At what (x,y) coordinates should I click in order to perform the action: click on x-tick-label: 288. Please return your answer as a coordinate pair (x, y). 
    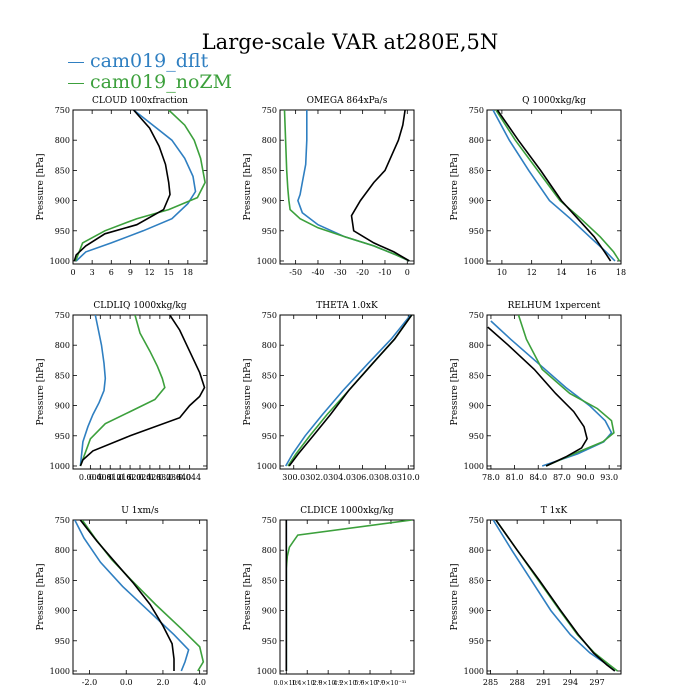
    Looking at the image, I should click on (517, 682).